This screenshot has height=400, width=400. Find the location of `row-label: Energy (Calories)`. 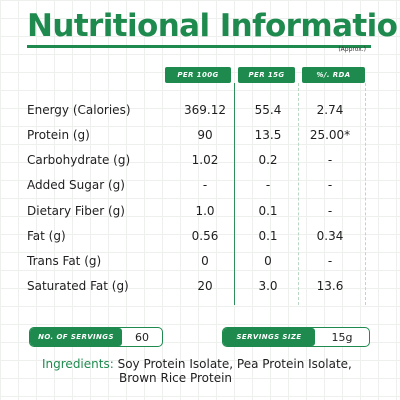

row-label: Energy (Calories) is located at coordinates (79, 110).